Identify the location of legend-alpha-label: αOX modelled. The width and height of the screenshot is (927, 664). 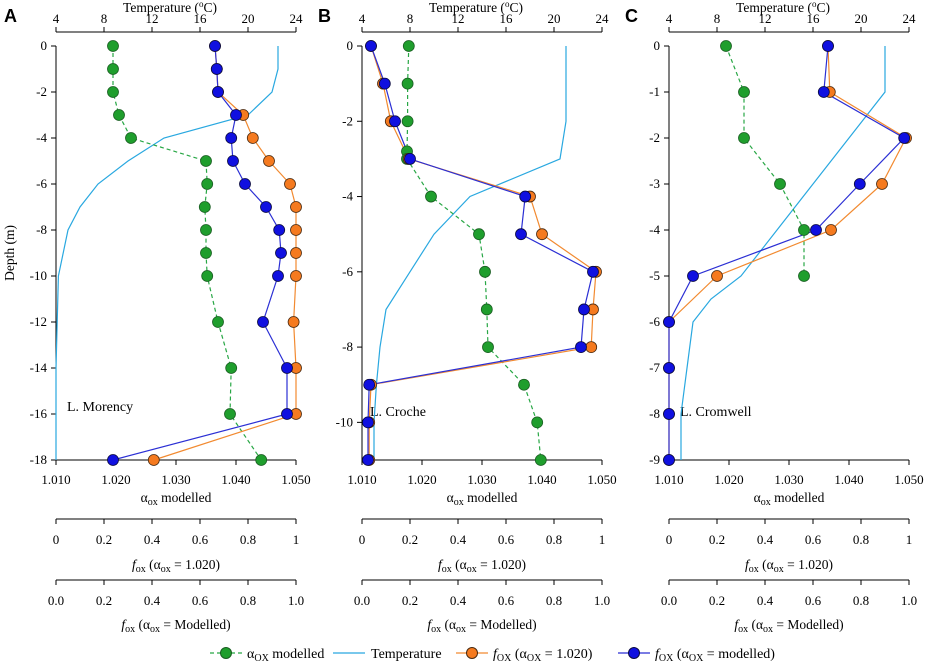
(285, 655).